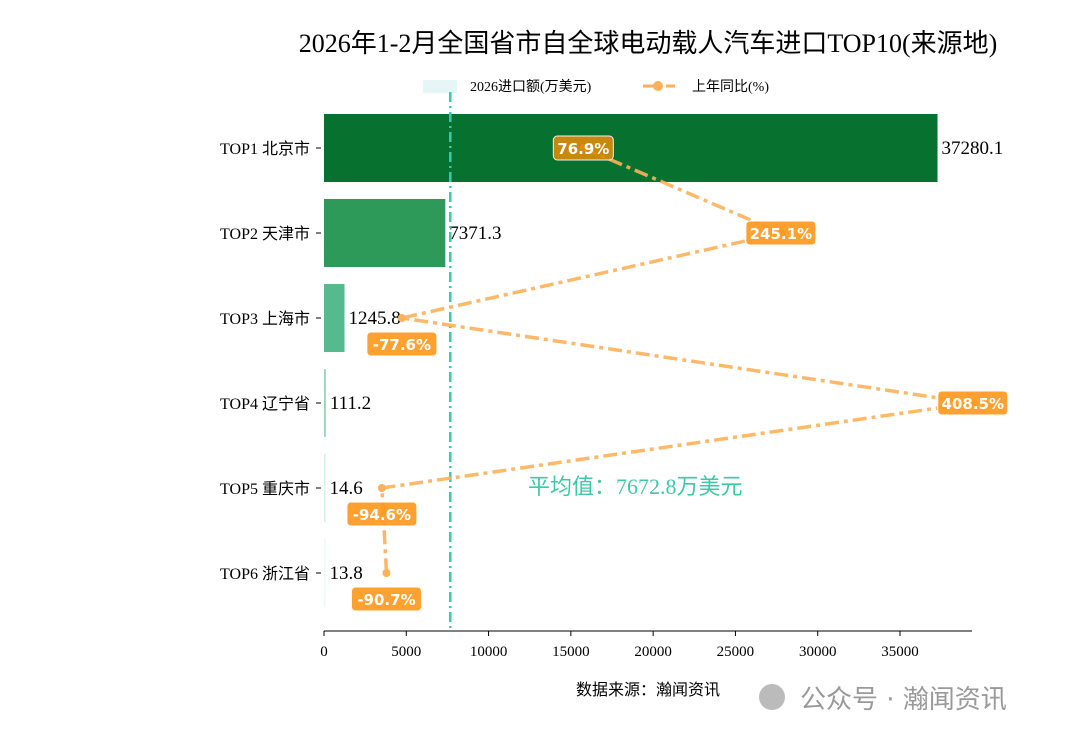 The height and width of the screenshot is (748, 1080). What do you see at coordinates (653, 652) in the screenshot?
I see `x-tick-label: 20000` at bounding box center [653, 652].